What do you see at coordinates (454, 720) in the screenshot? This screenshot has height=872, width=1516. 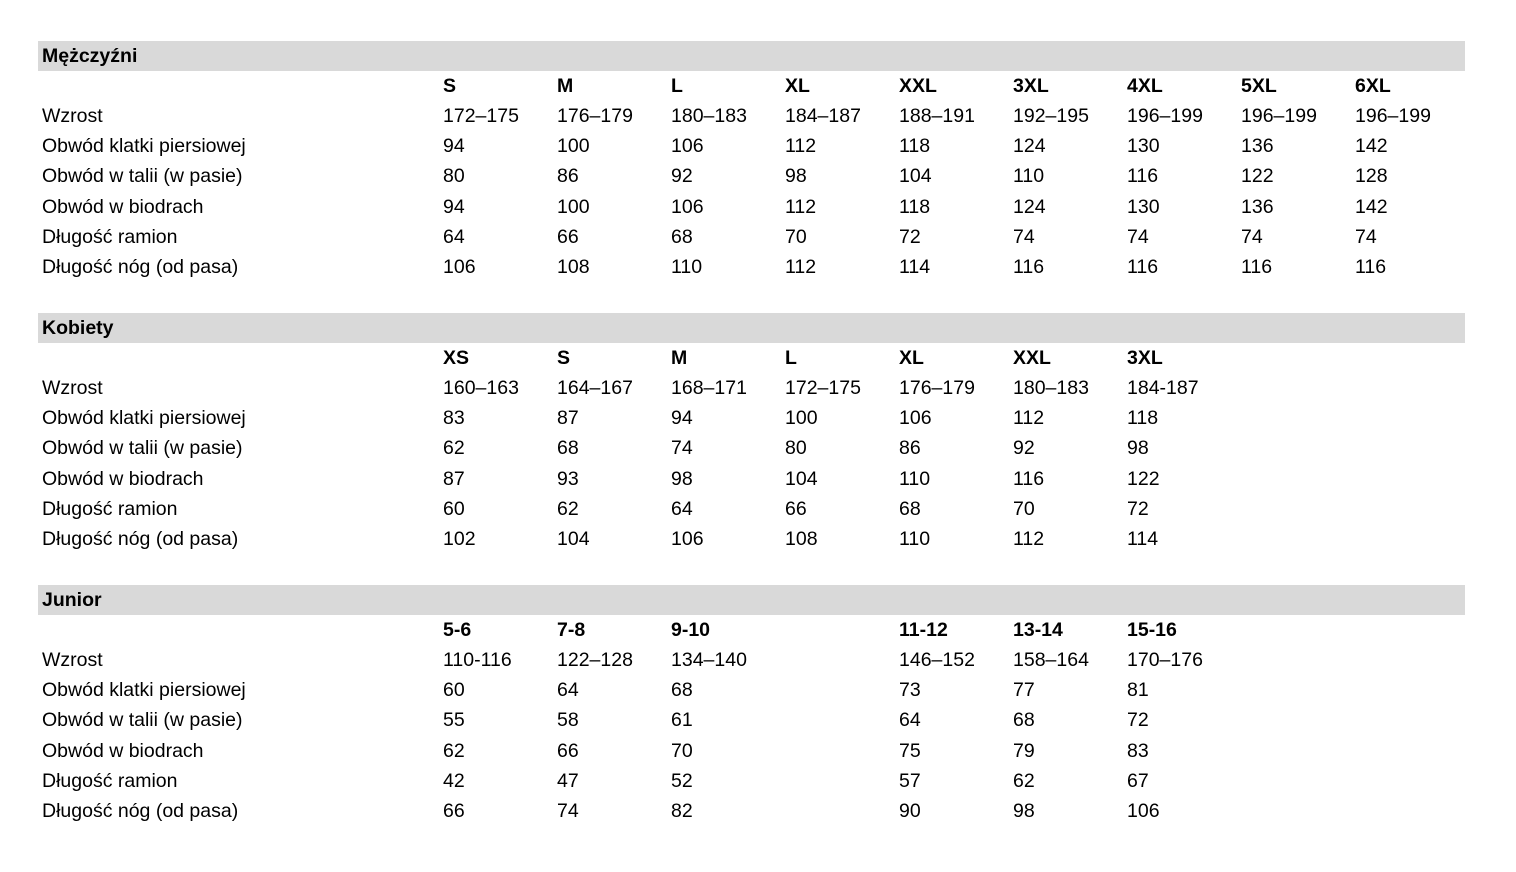 I see `cell: 55` at bounding box center [454, 720].